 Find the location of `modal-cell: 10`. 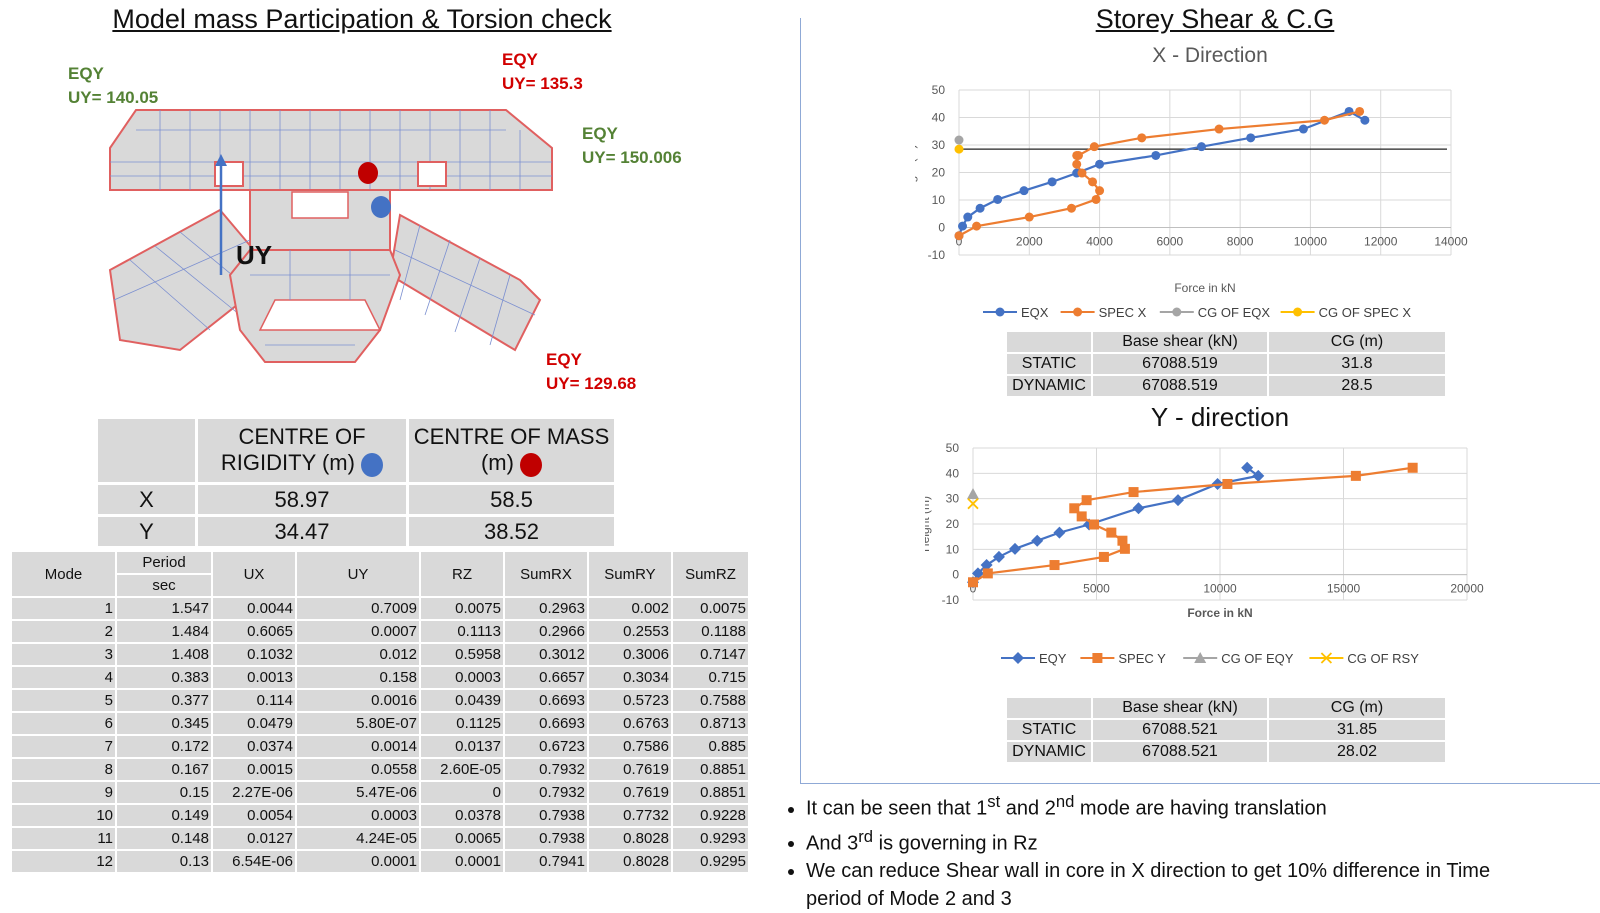

modal-cell: 10 is located at coordinates (63, 815).